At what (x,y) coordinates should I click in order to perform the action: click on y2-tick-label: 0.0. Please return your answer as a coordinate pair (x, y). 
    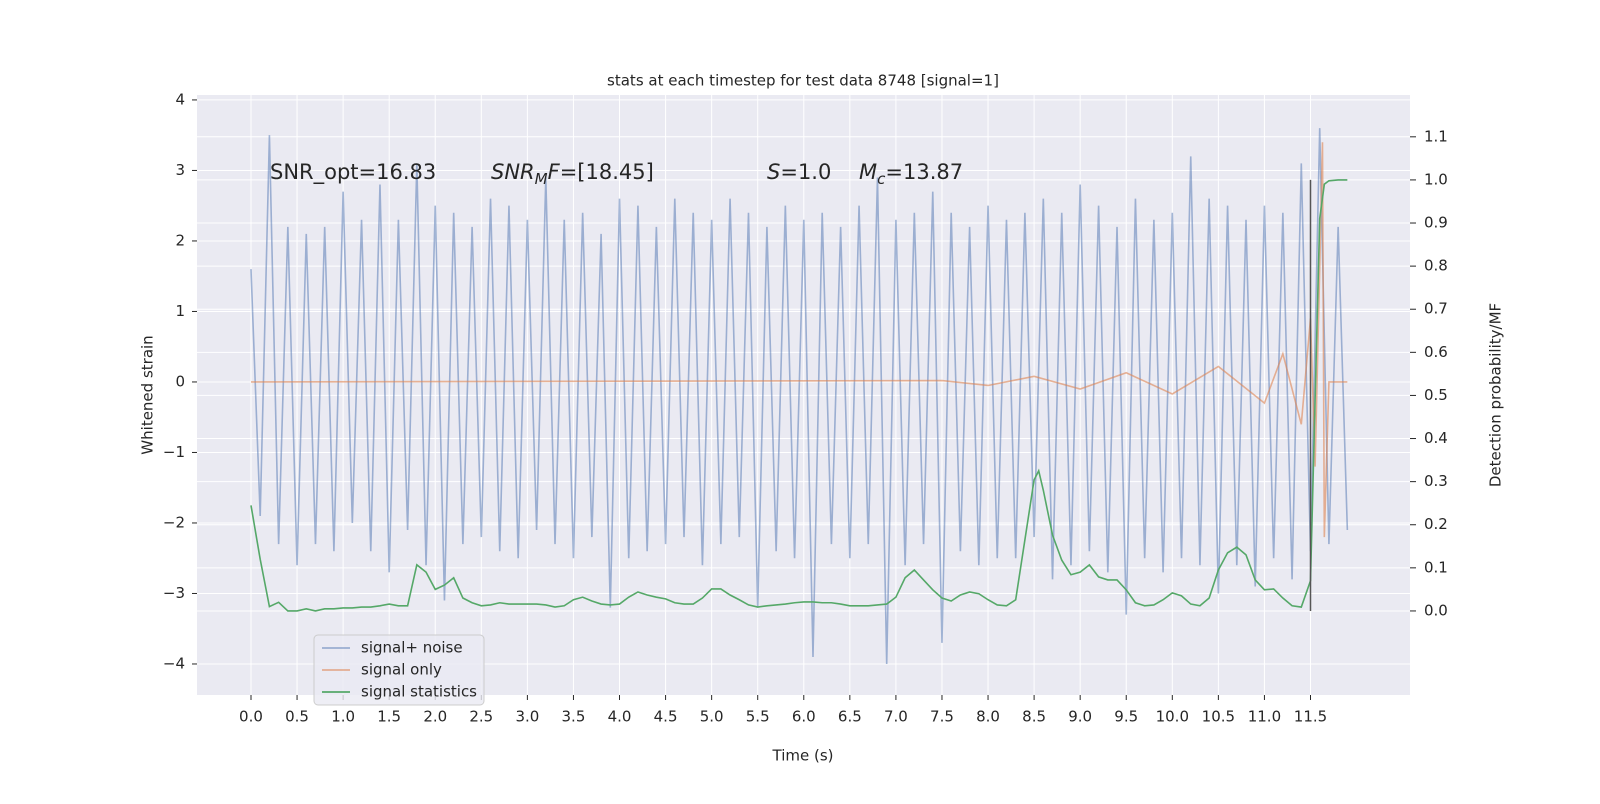
    Looking at the image, I should click on (1436, 610).